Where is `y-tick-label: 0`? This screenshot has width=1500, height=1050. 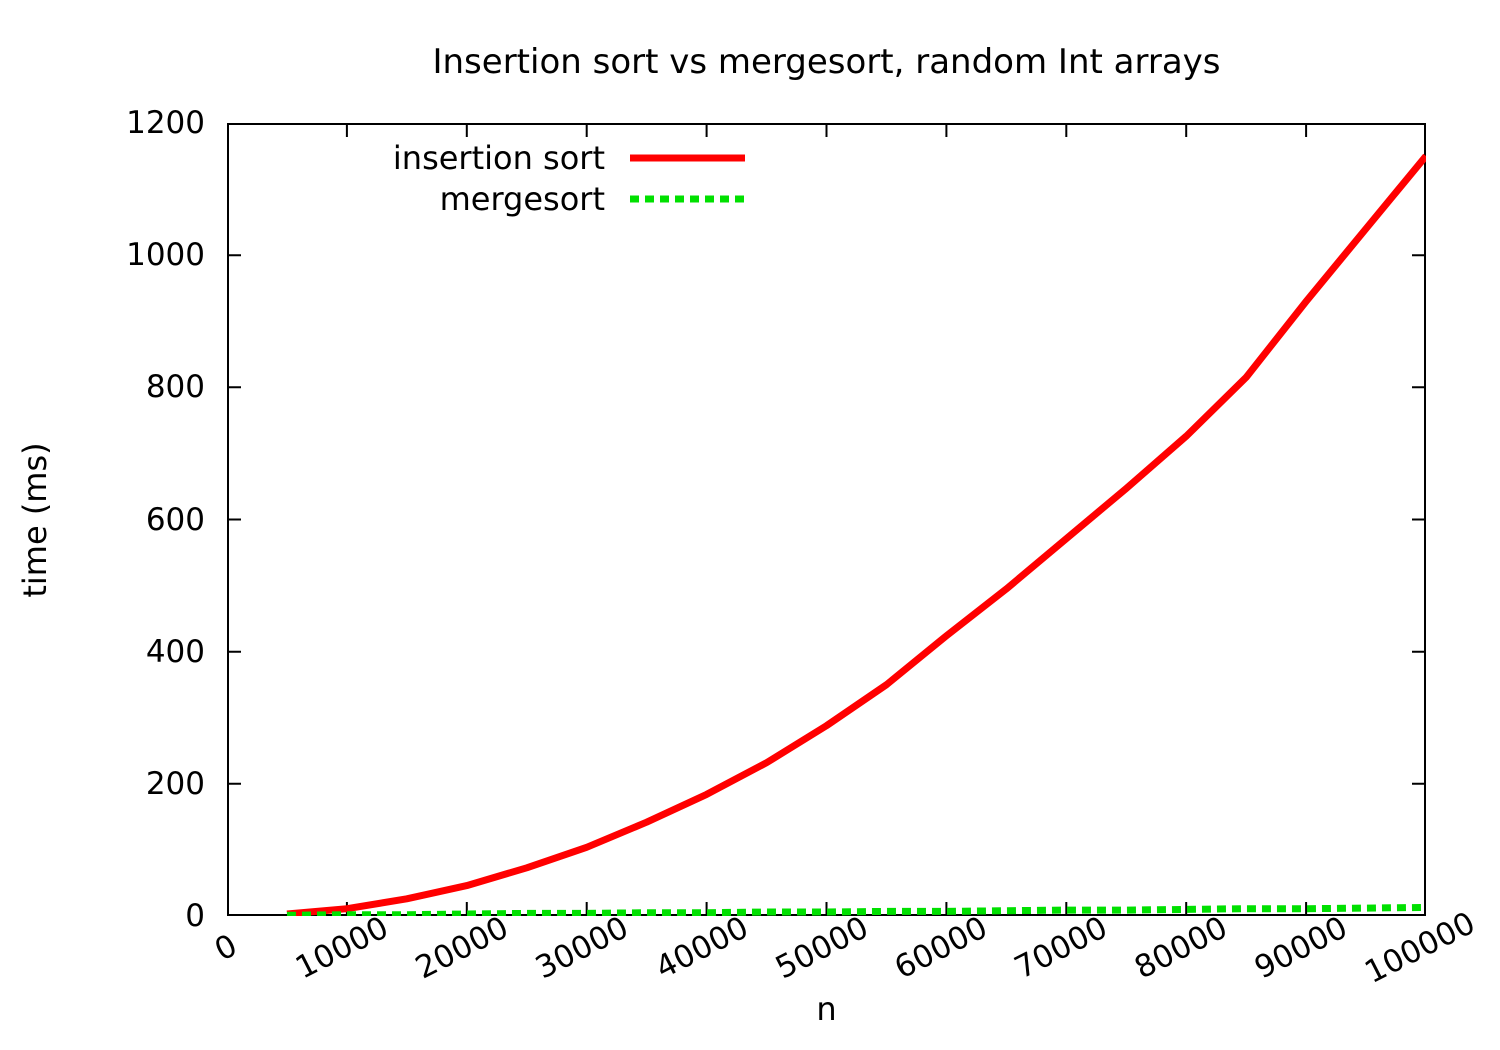
y-tick-label: 0 is located at coordinates (195, 916).